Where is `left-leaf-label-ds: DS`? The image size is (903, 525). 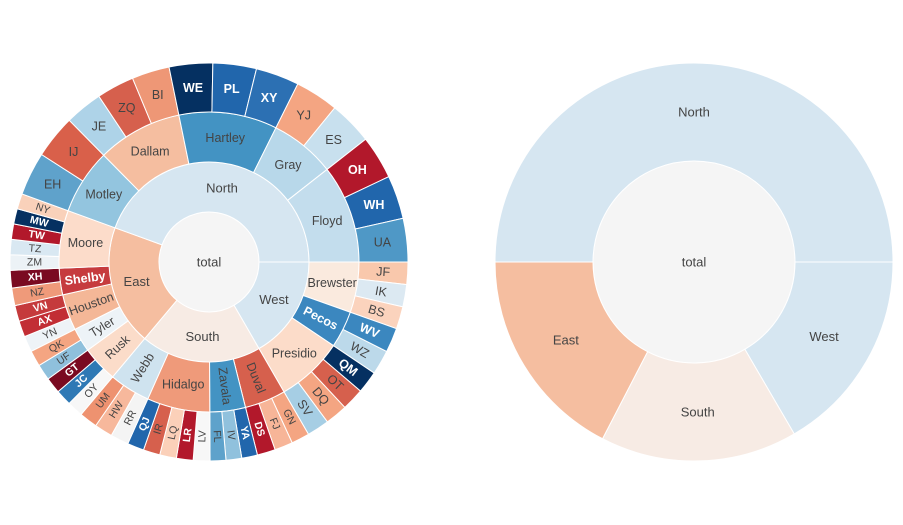
left-leaf-label-ds: DS is located at coordinates (259, 428).